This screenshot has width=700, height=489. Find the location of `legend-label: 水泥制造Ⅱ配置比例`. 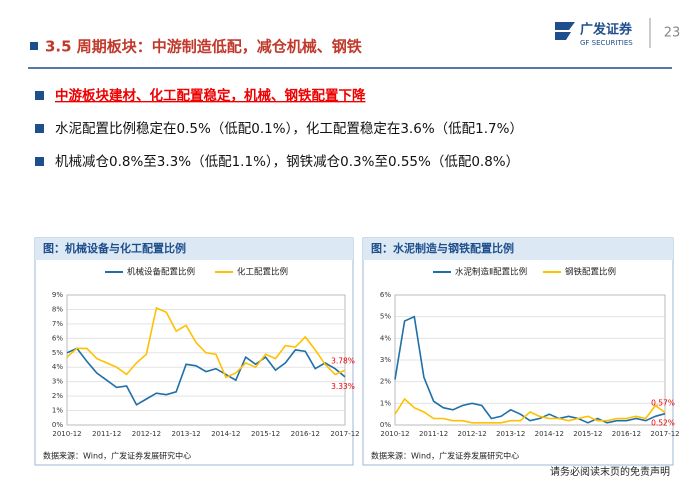

legend-label: 水泥制造Ⅱ配置比例 is located at coordinates (491, 272).